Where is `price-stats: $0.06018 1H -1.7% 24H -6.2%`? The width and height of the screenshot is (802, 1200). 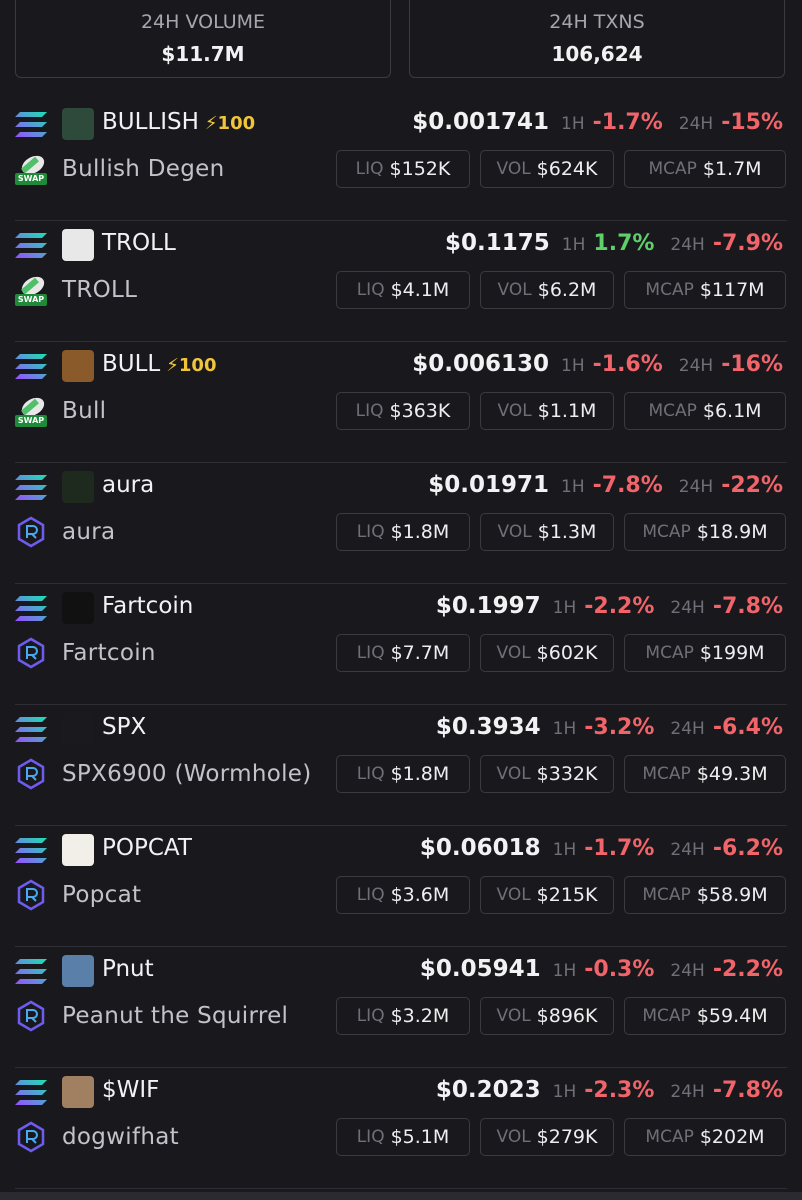 price-stats: $0.06018 1H -1.7% 24H -6.2% is located at coordinates (601, 848).